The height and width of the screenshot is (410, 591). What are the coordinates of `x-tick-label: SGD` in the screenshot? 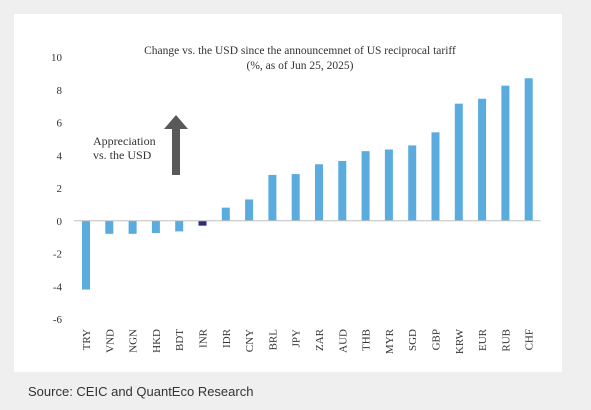 It's located at (413, 340).